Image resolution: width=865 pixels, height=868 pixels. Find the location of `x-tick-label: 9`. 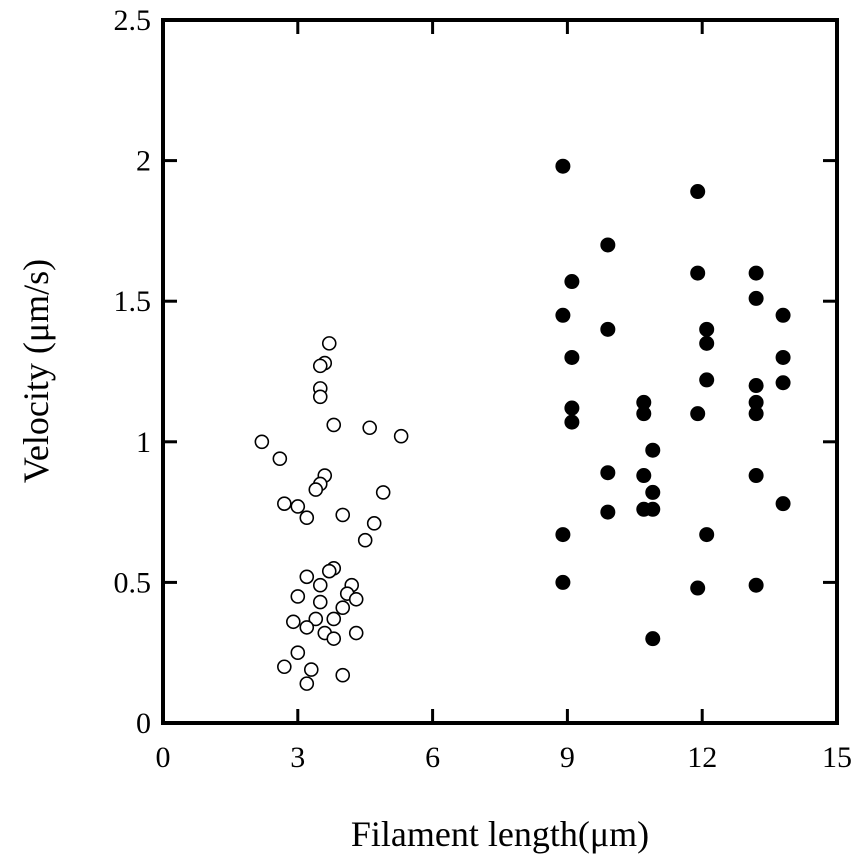

x-tick-label: 9 is located at coordinates (567, 757).